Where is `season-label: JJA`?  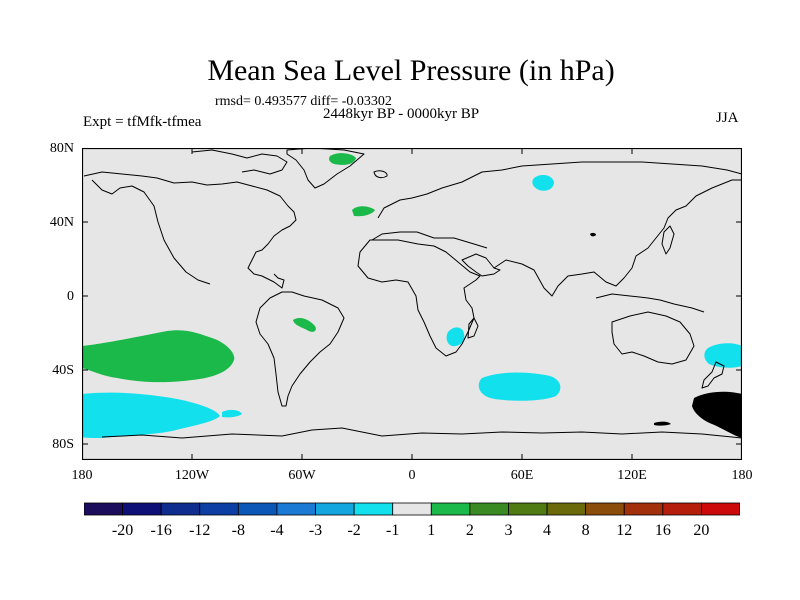
season-label: JJA is located at coordinates (727, 118).